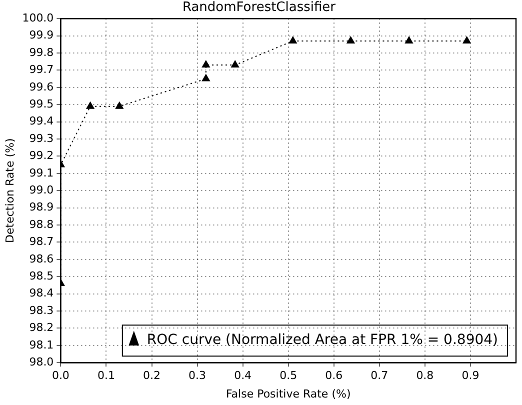 The height and width of the screenshot is (405, 522). I want to click on y-tick-label: 99.7, so click(41, 69).